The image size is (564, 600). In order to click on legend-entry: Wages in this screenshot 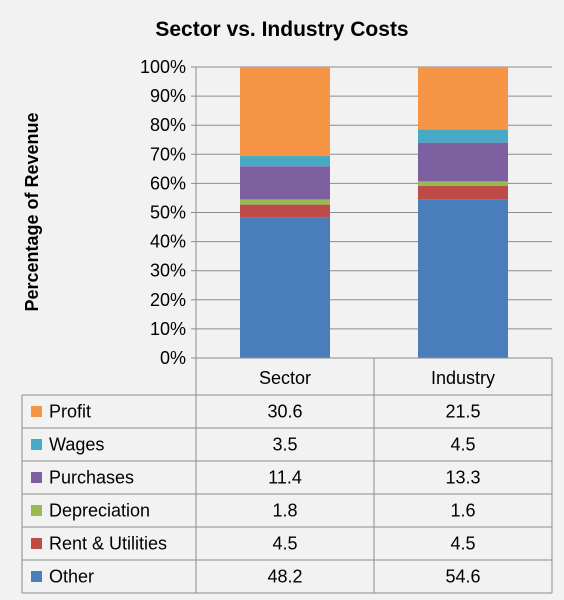, I will do `click(76, 445)`.